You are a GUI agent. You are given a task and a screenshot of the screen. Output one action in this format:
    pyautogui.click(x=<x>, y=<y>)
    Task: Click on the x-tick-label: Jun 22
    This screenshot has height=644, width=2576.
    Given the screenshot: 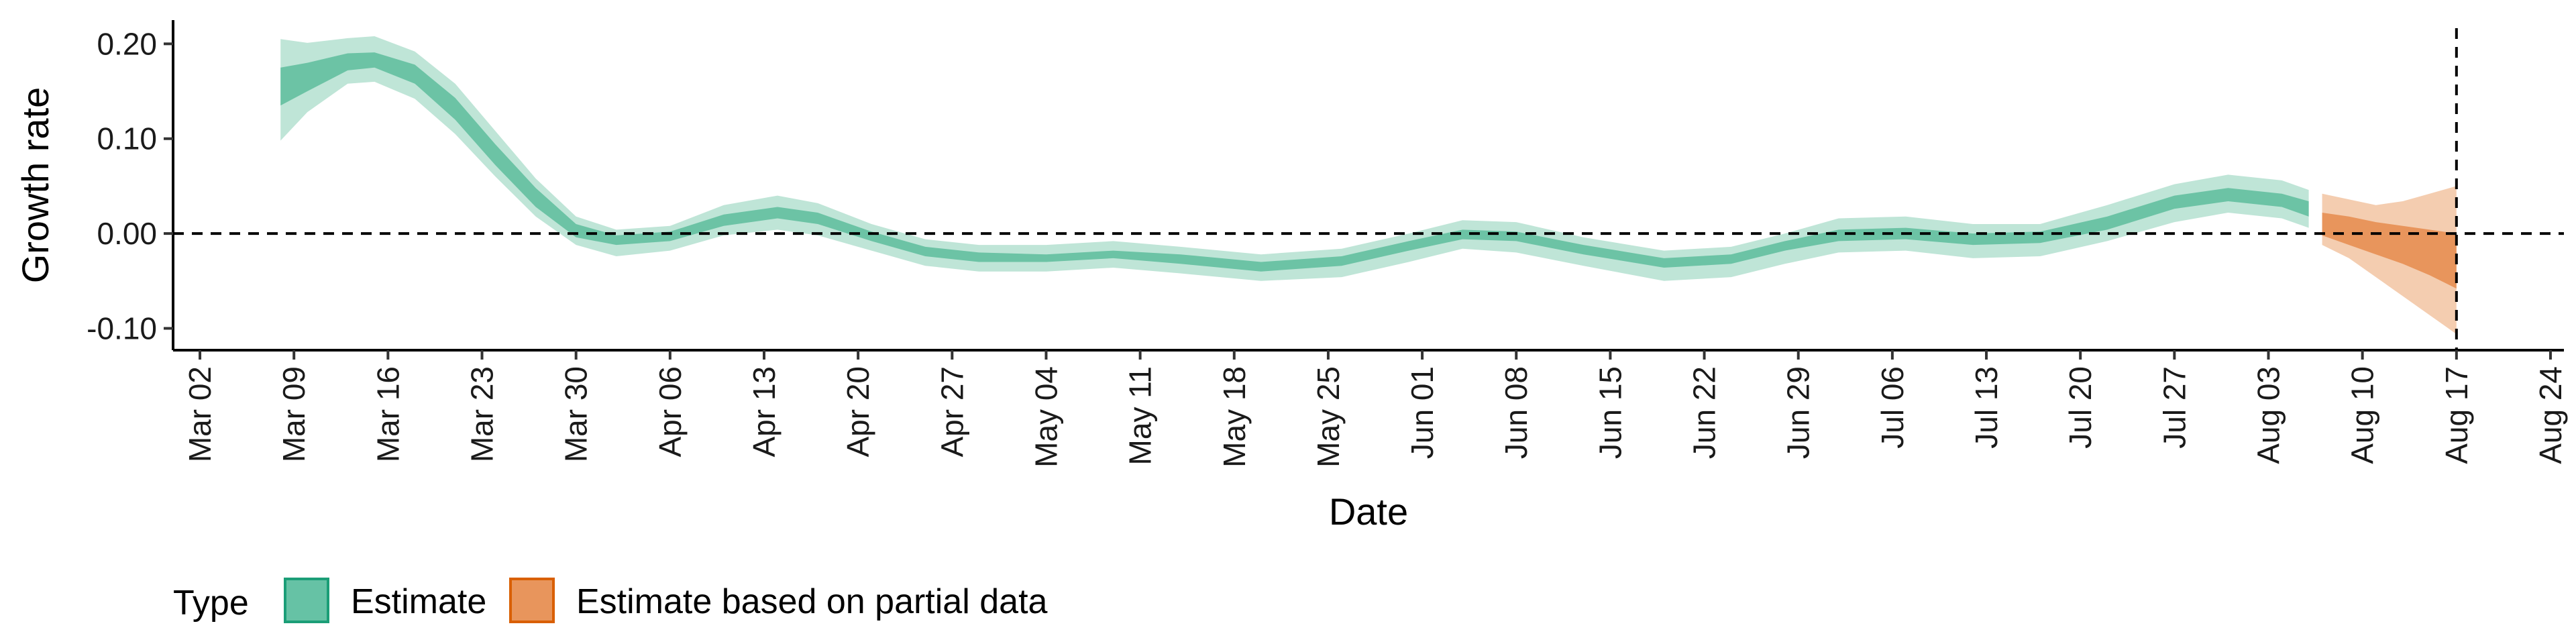 What is the action you would take?
    pyautogui.click(x=1704, y=412)
    